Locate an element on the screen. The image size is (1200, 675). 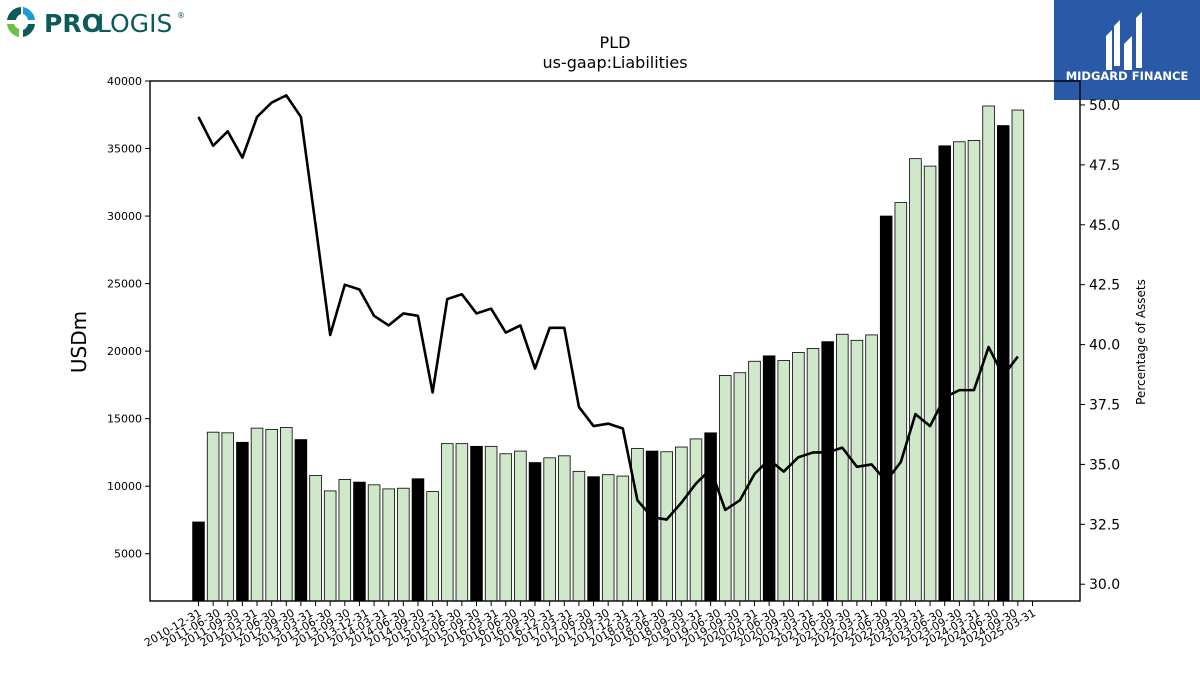
midgard-finance-emblem-icon is located at coordinates (1124, 41).